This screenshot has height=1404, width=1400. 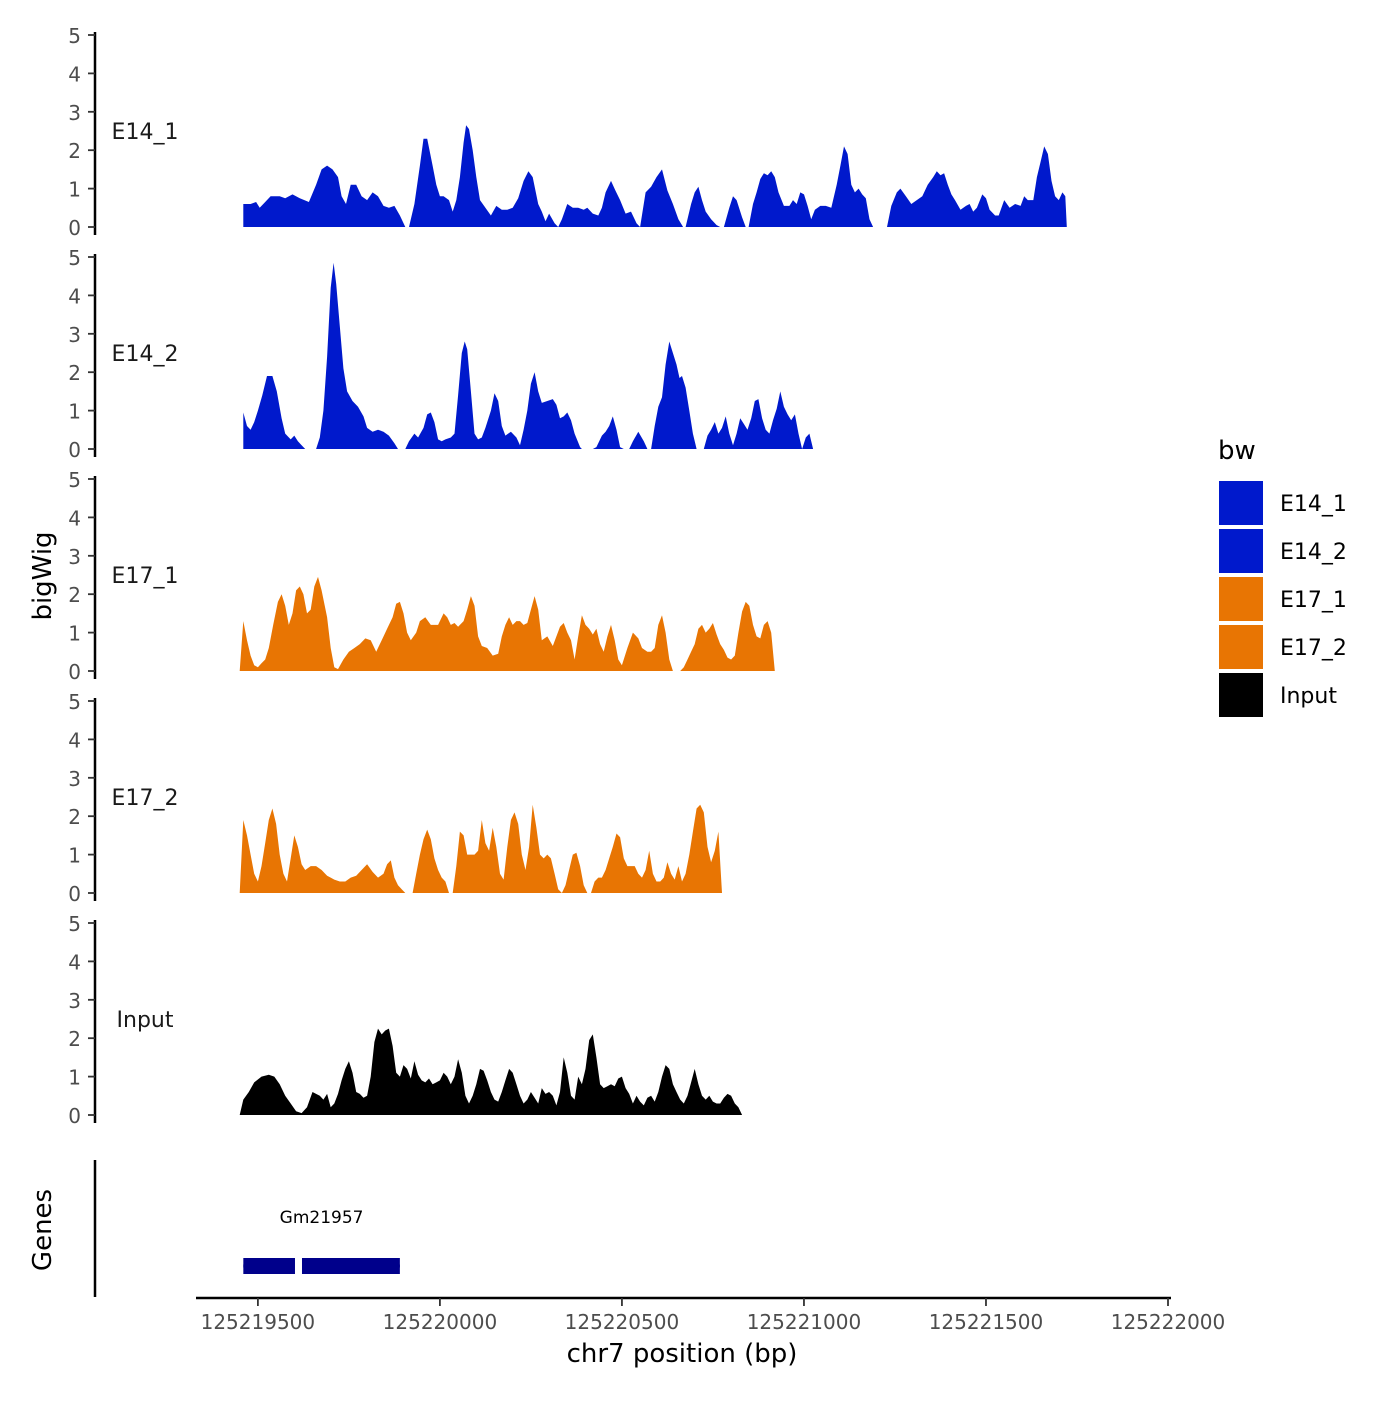 What do you see at coordinates (1278, 695) in the screenshot?
I see `legend-entry-Input: Input` at bounding box center [1278, 695].